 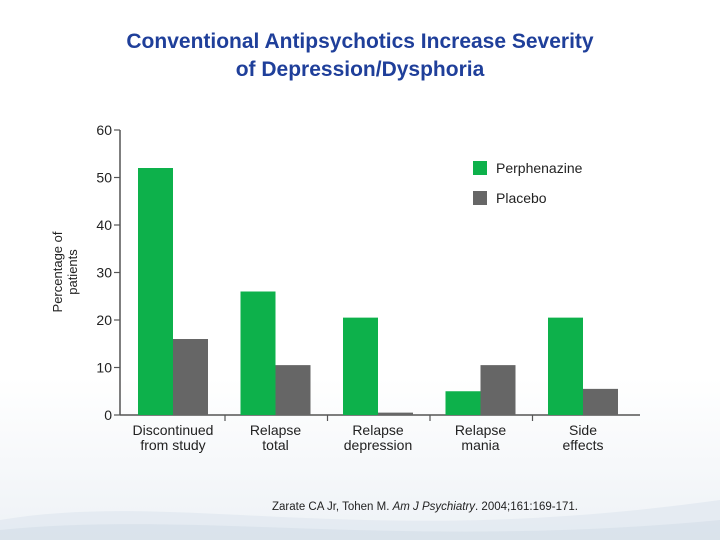 I want to click on y-axis-label: Percentage ofpatients, so click(x=65, y=271).